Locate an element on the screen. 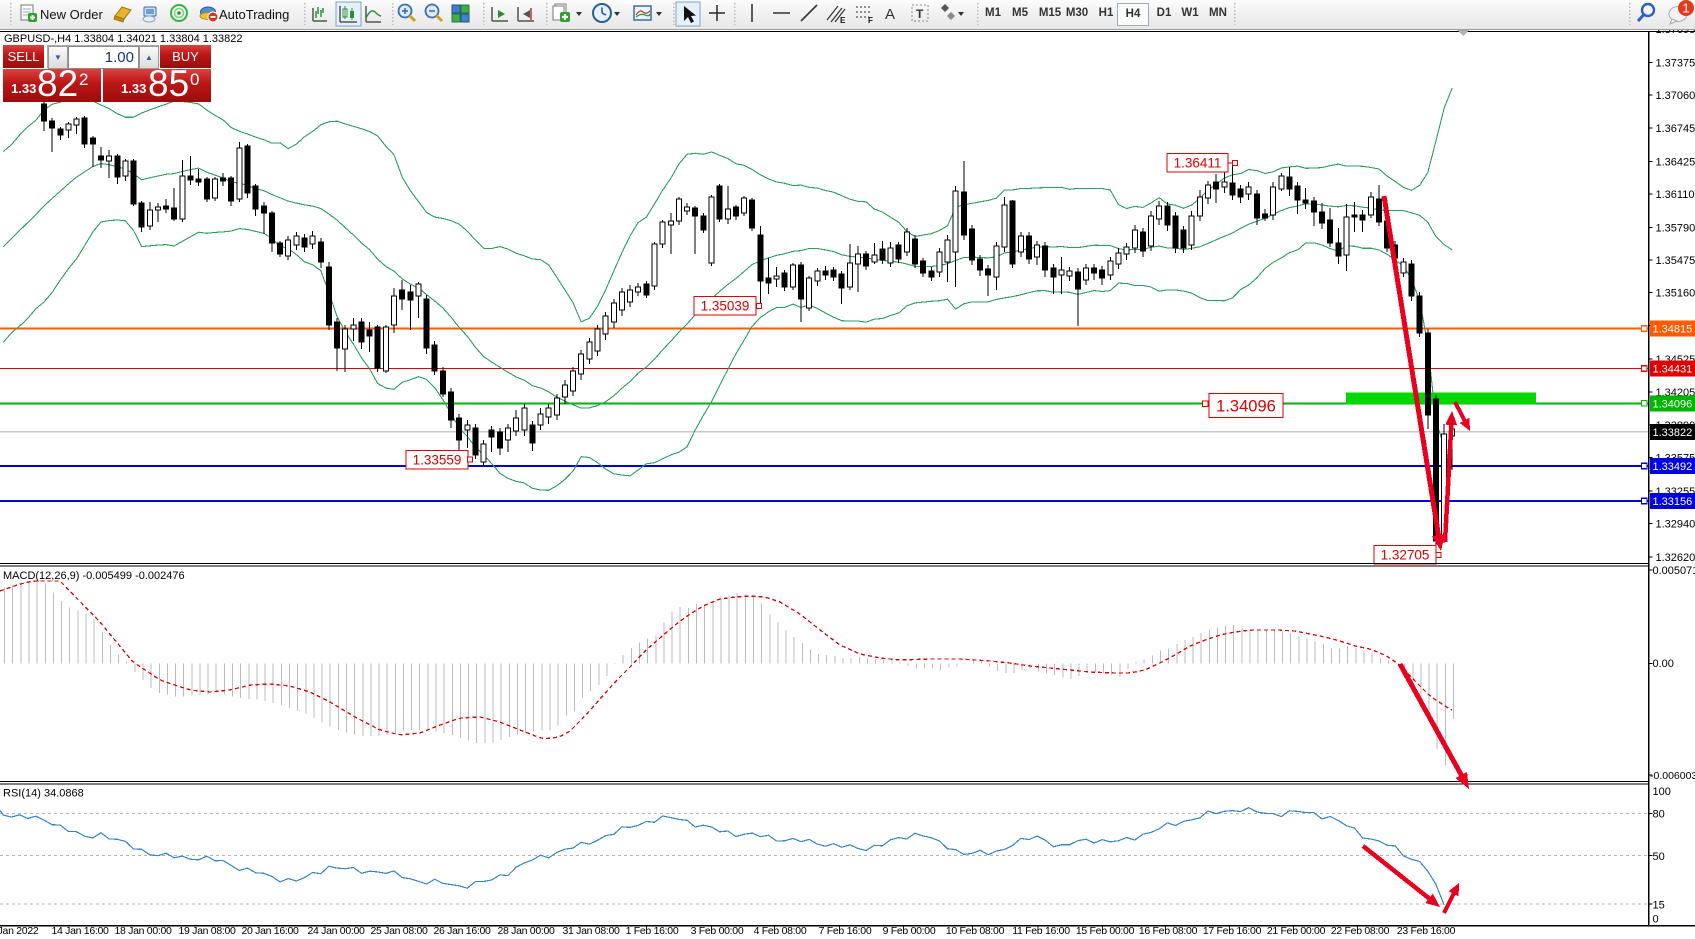  svg-text: 7 Feb 16:00 is located at coordinates (845, 931).